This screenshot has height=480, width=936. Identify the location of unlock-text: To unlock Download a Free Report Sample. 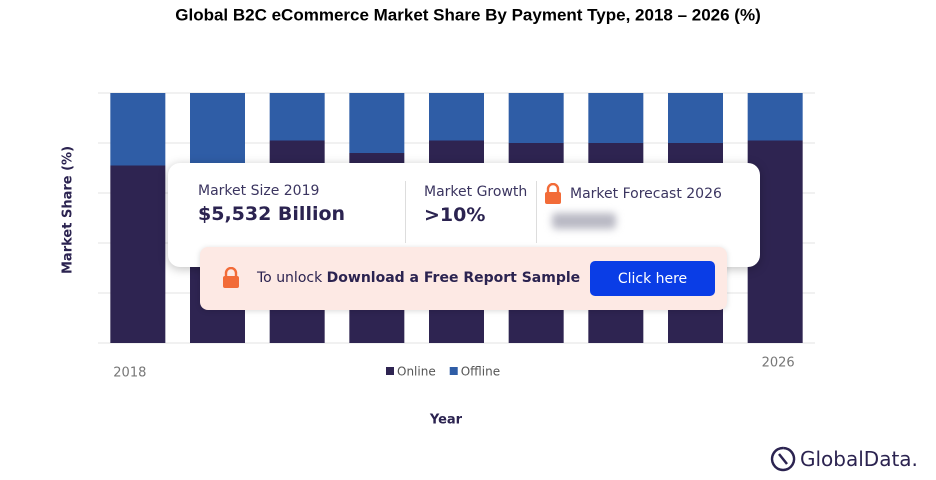
(418, 278).